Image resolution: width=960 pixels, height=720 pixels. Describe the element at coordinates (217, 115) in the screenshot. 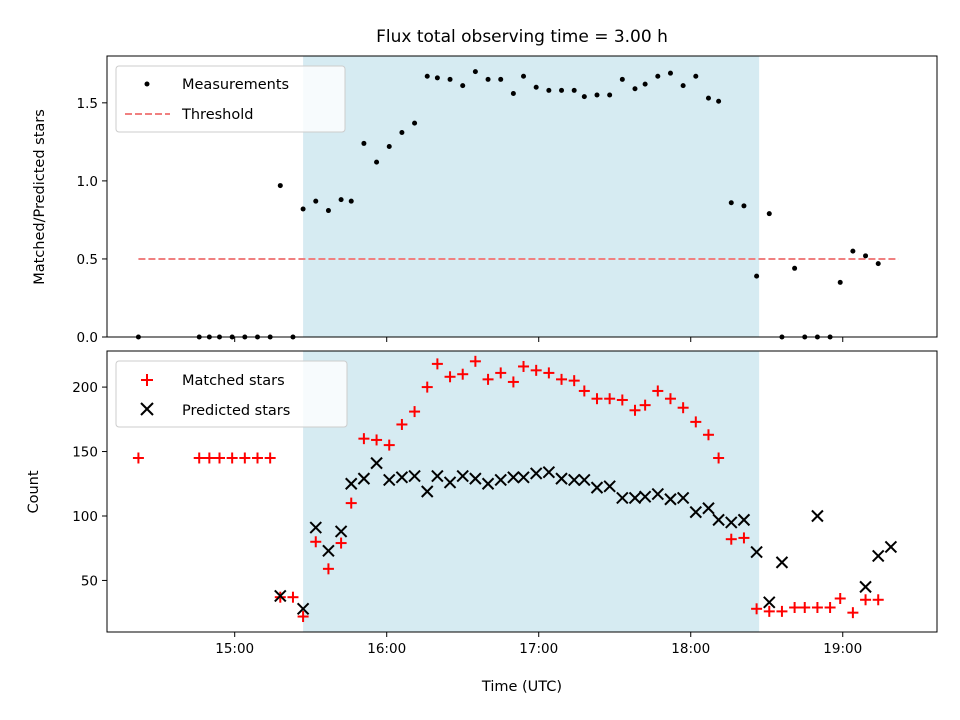

I see `legend-threshold-label: Threshold` at that location.